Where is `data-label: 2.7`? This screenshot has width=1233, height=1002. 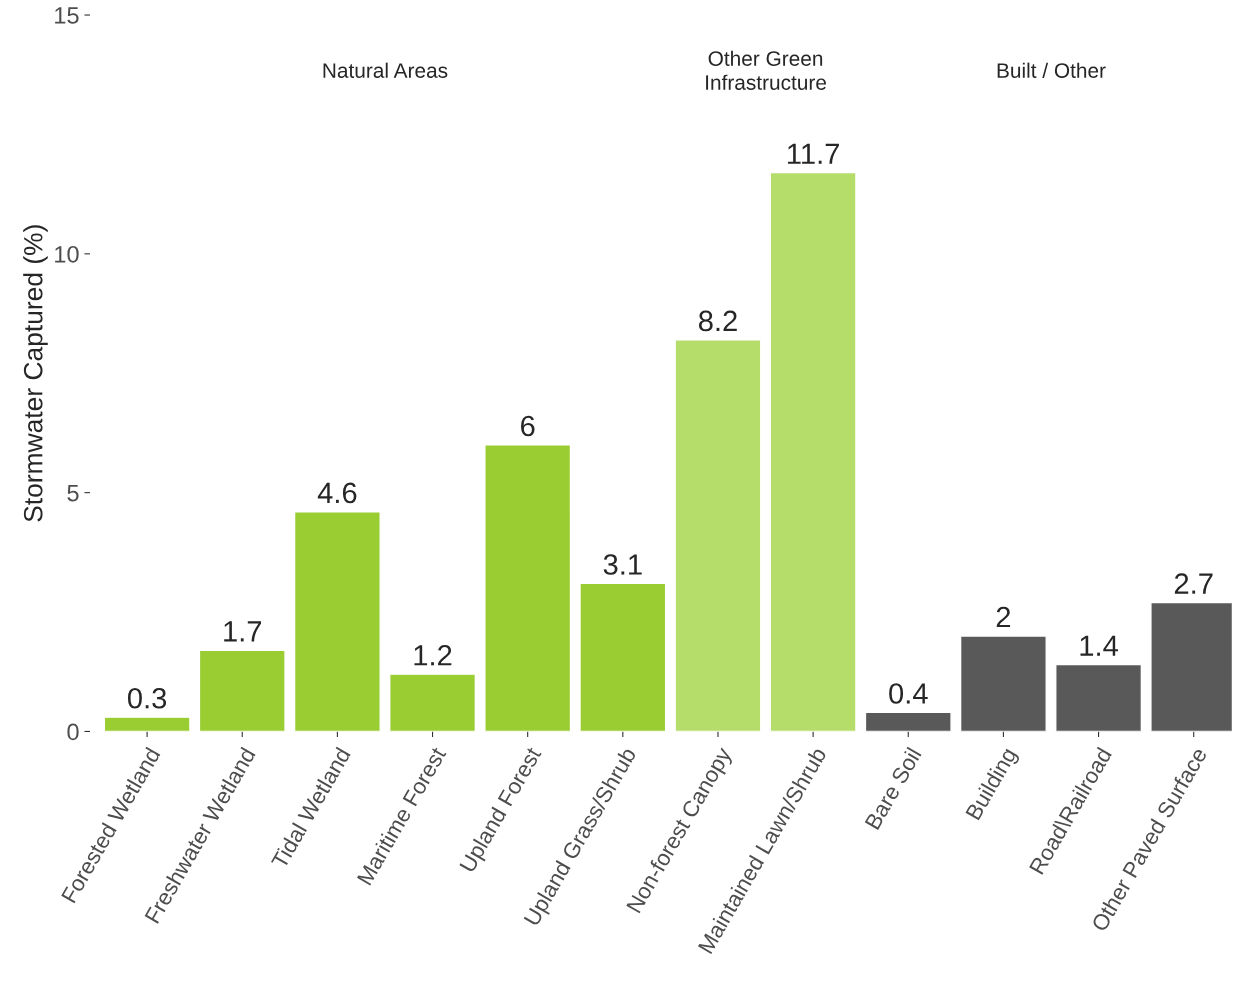
data-label: 2.7 is located at coordinates (1193, 583).